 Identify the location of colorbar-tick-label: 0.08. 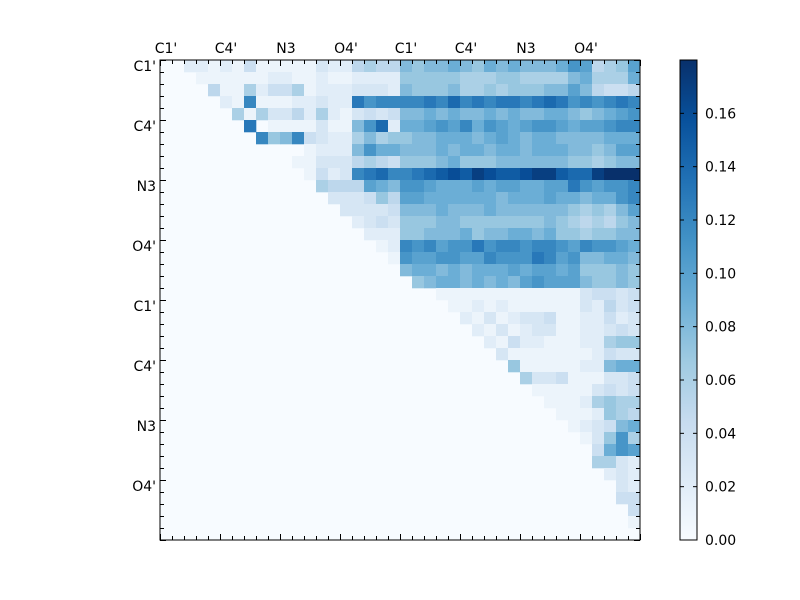
(720, 328).